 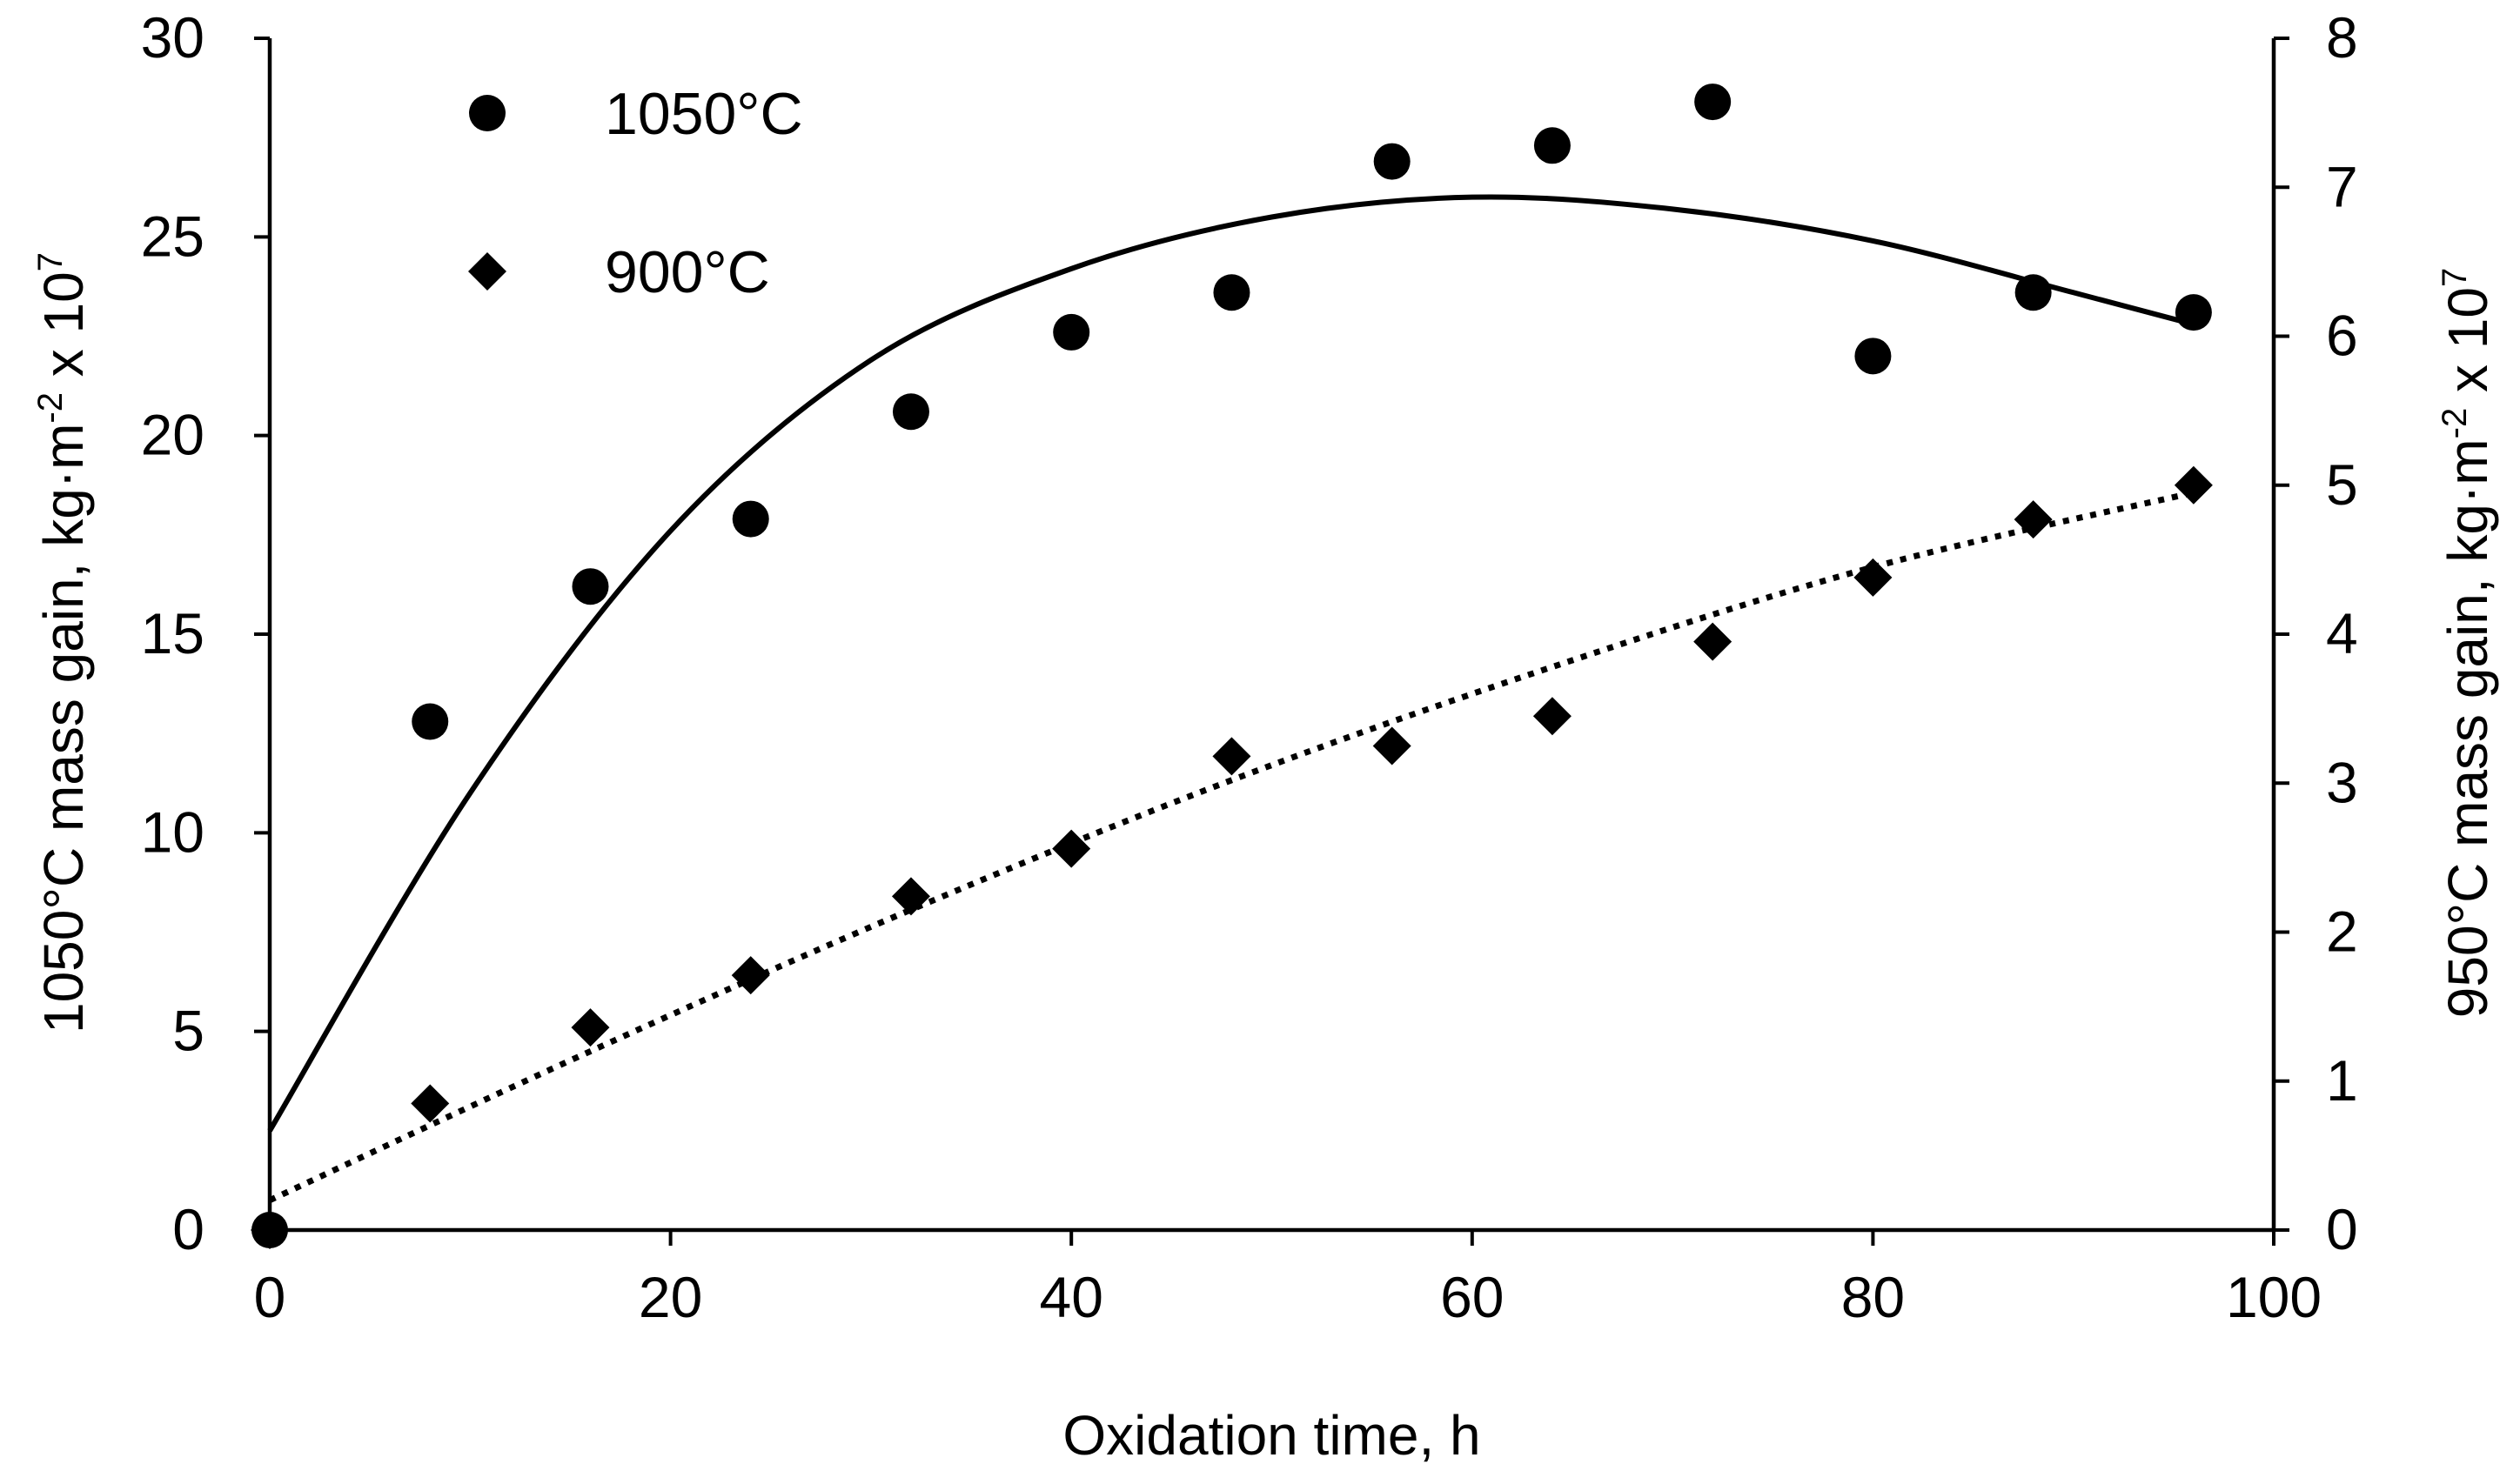 I want to click on legend-label-1050: 1050°C, so click(x=704, y=114).